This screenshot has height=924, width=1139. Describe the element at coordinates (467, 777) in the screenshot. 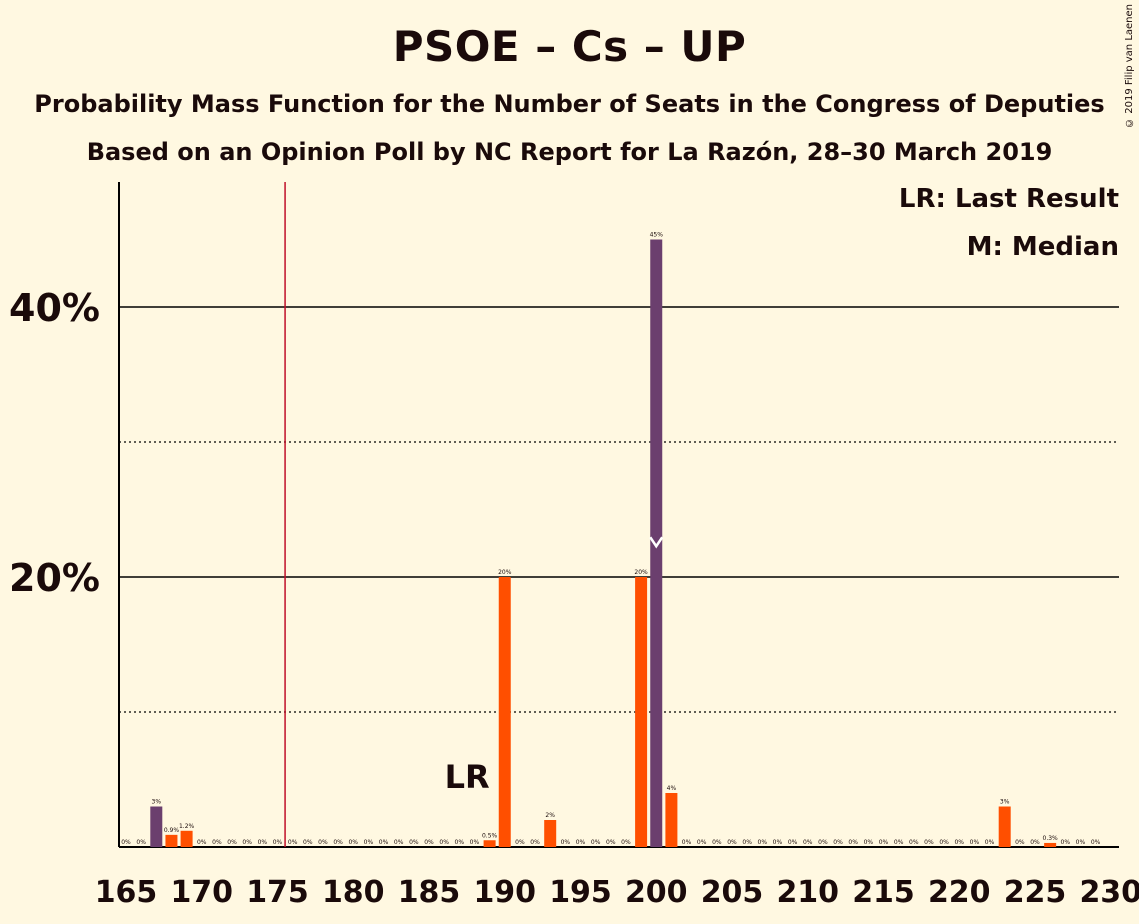

I see `last-result-label: LR` at that location.